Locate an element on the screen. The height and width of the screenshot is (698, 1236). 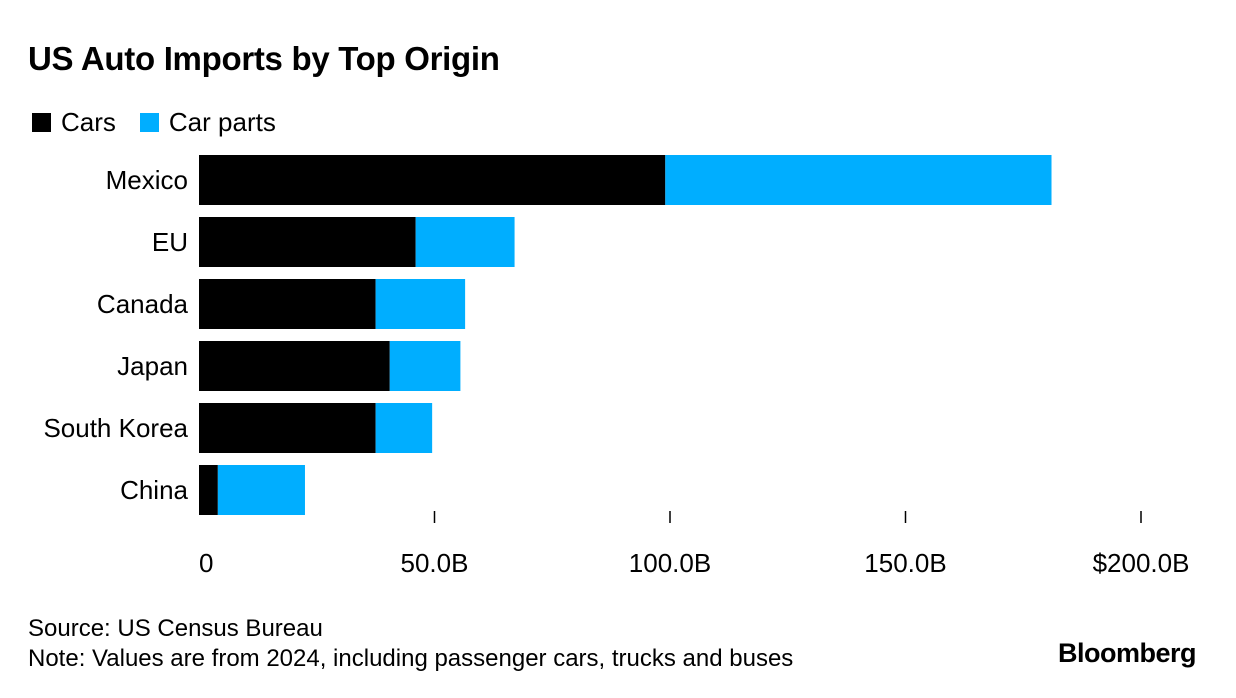
chart-title: US Auto Imports by Top Origin is located at coordinates (264, 58).